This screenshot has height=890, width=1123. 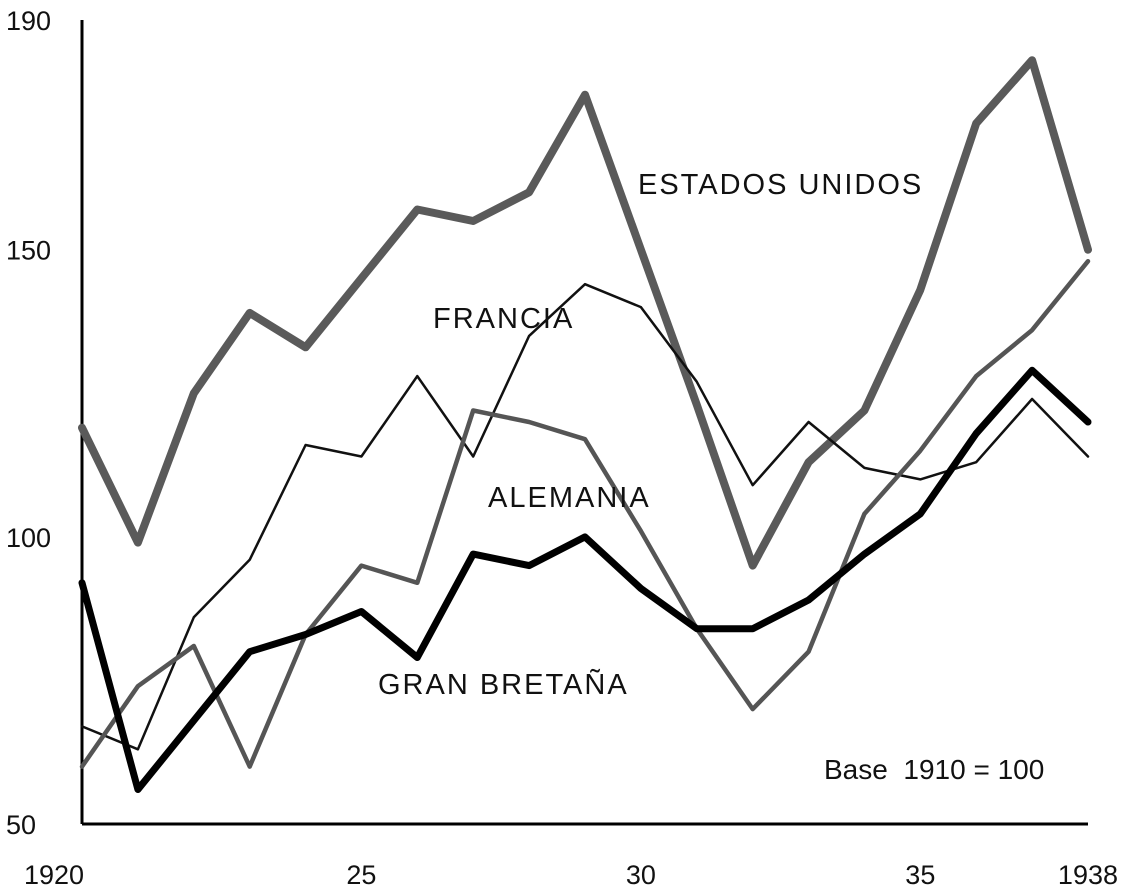 I want to click on y-tick-label-3: 50, so click(x=21, y=825).